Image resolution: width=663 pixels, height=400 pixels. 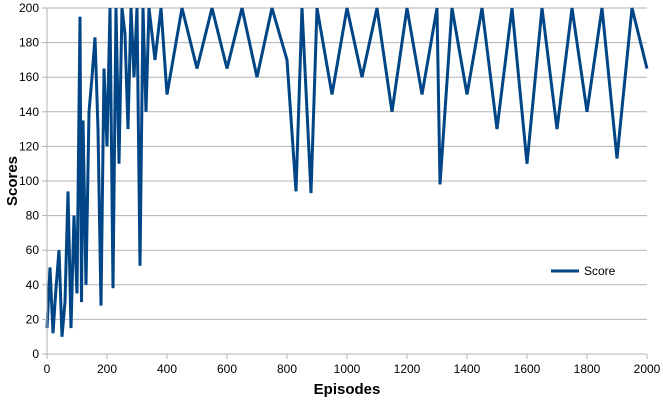 I want to click on y-tick-label: 160, so click(x=29, y=77).